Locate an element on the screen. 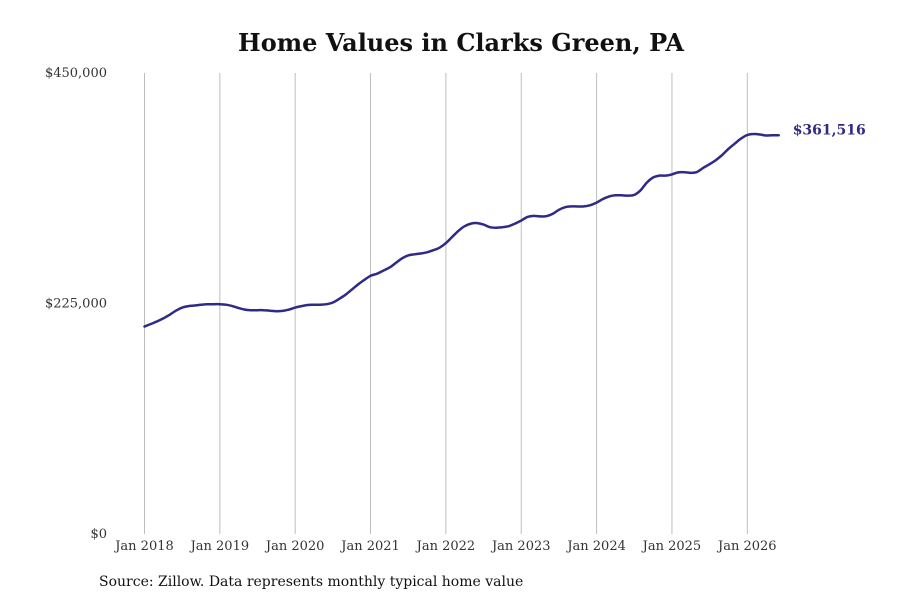  x-tick-label: Jan 2025 is located at coordinates (671, 546).